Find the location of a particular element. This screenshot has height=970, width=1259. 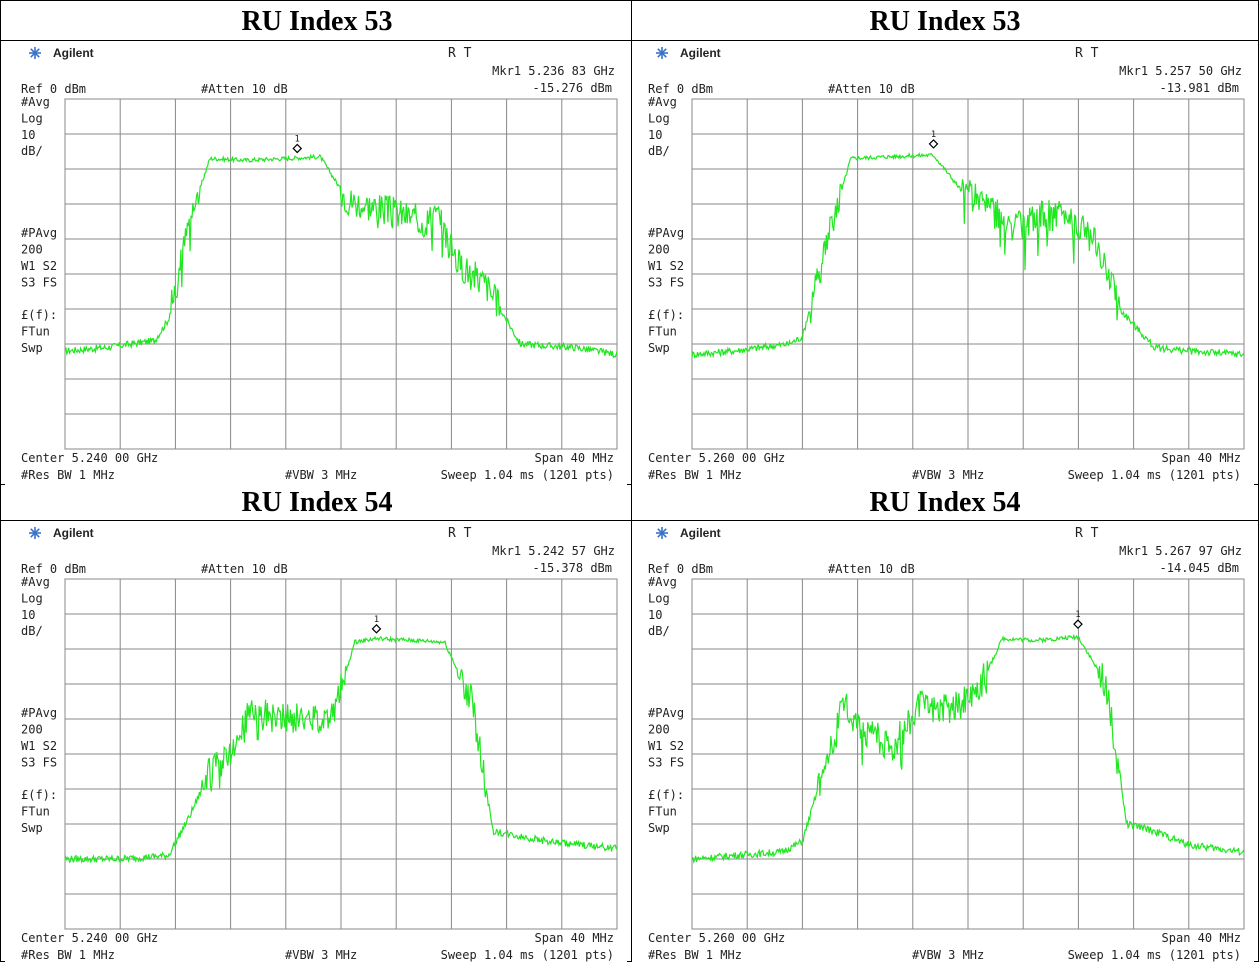

grid-border-left is located at coordinates (0, 481).